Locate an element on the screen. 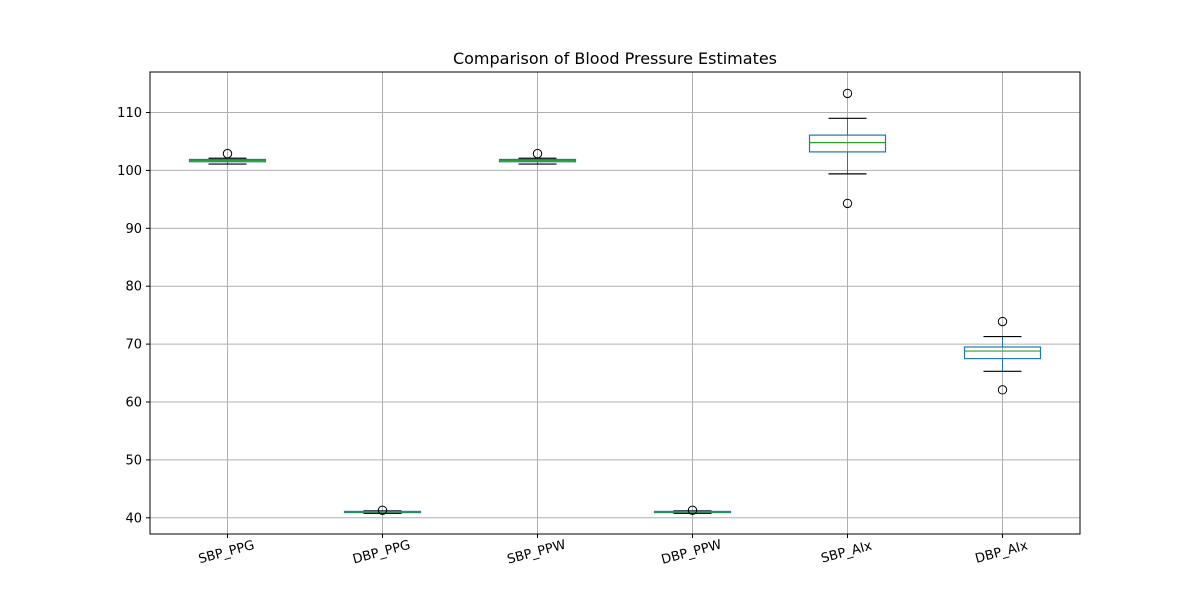  chart-title: Comparison of Blood Pressure Estimates is located at coordinates (615, 58).